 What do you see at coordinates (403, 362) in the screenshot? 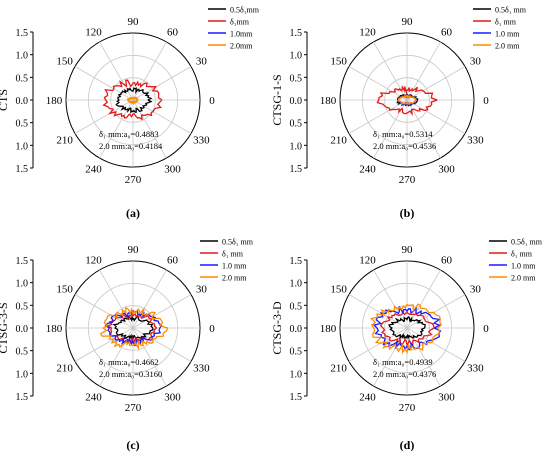
I see `annotation-text: δ₁ mm:a₀=0.4939` at bounding box center [403, 362].